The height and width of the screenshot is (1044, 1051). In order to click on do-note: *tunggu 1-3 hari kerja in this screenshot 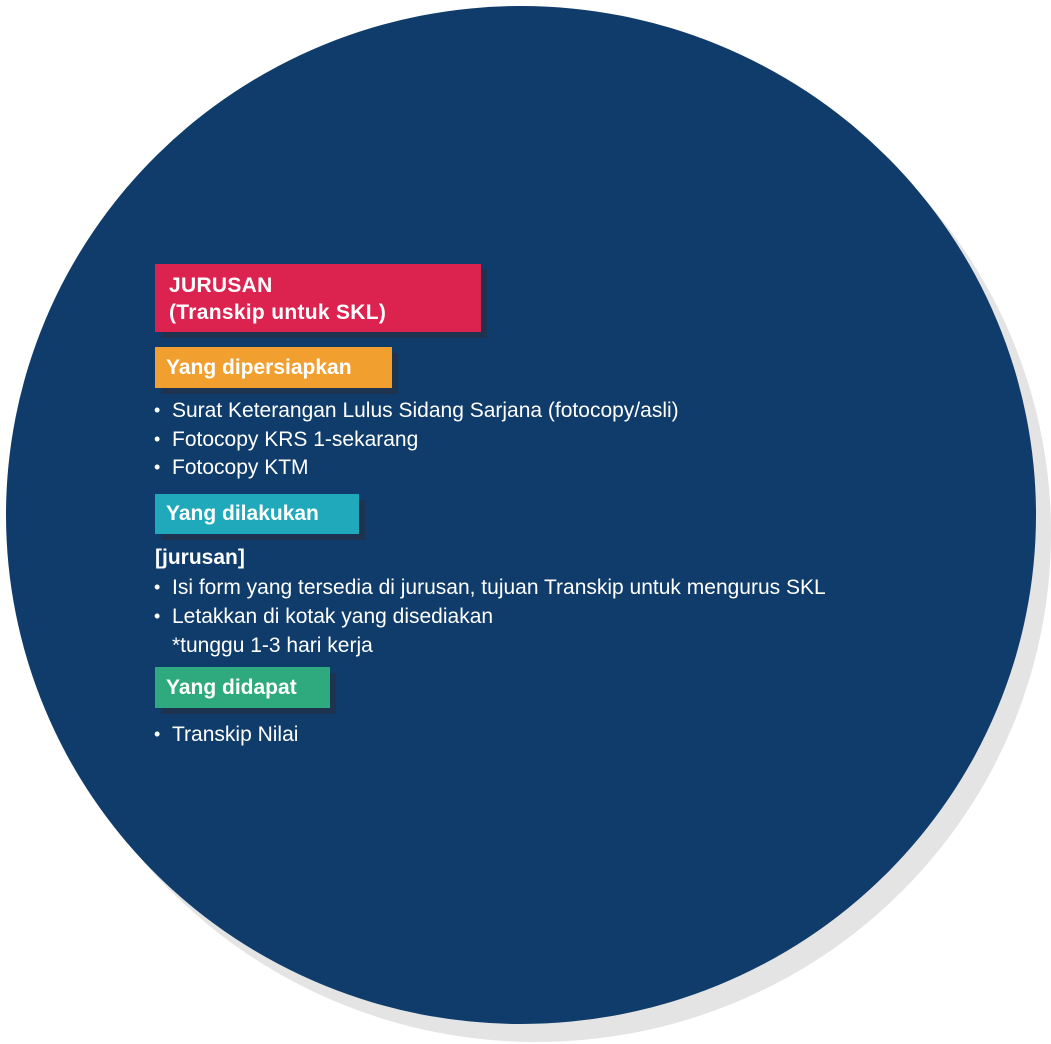, I will do `click(272, 645)`.